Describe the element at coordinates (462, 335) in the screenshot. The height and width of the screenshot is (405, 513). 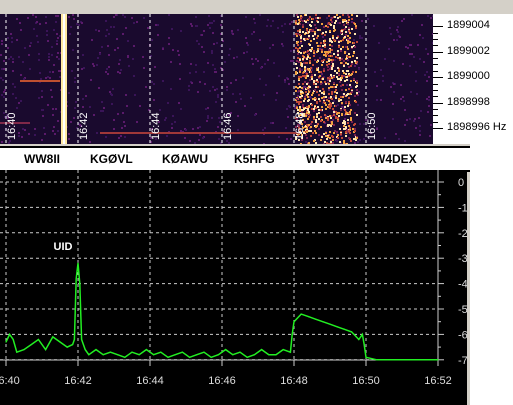
I see `y-tick-label: -60` at that location.